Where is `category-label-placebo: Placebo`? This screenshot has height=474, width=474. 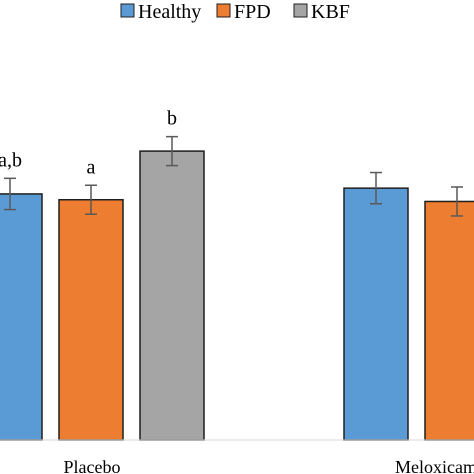 category-label-placebo: Placebo is located at coordinates (92, 465).